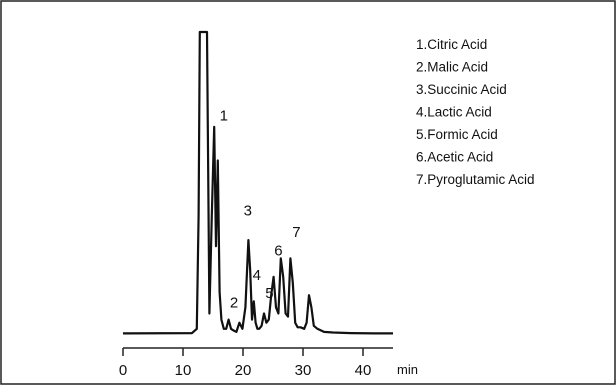 This screenshot has width=616, height=385. Describe the element at coordinates (475, 179) in the screenshot. I see `legend-item: 7.Pyroglutamic Acid` at that location.